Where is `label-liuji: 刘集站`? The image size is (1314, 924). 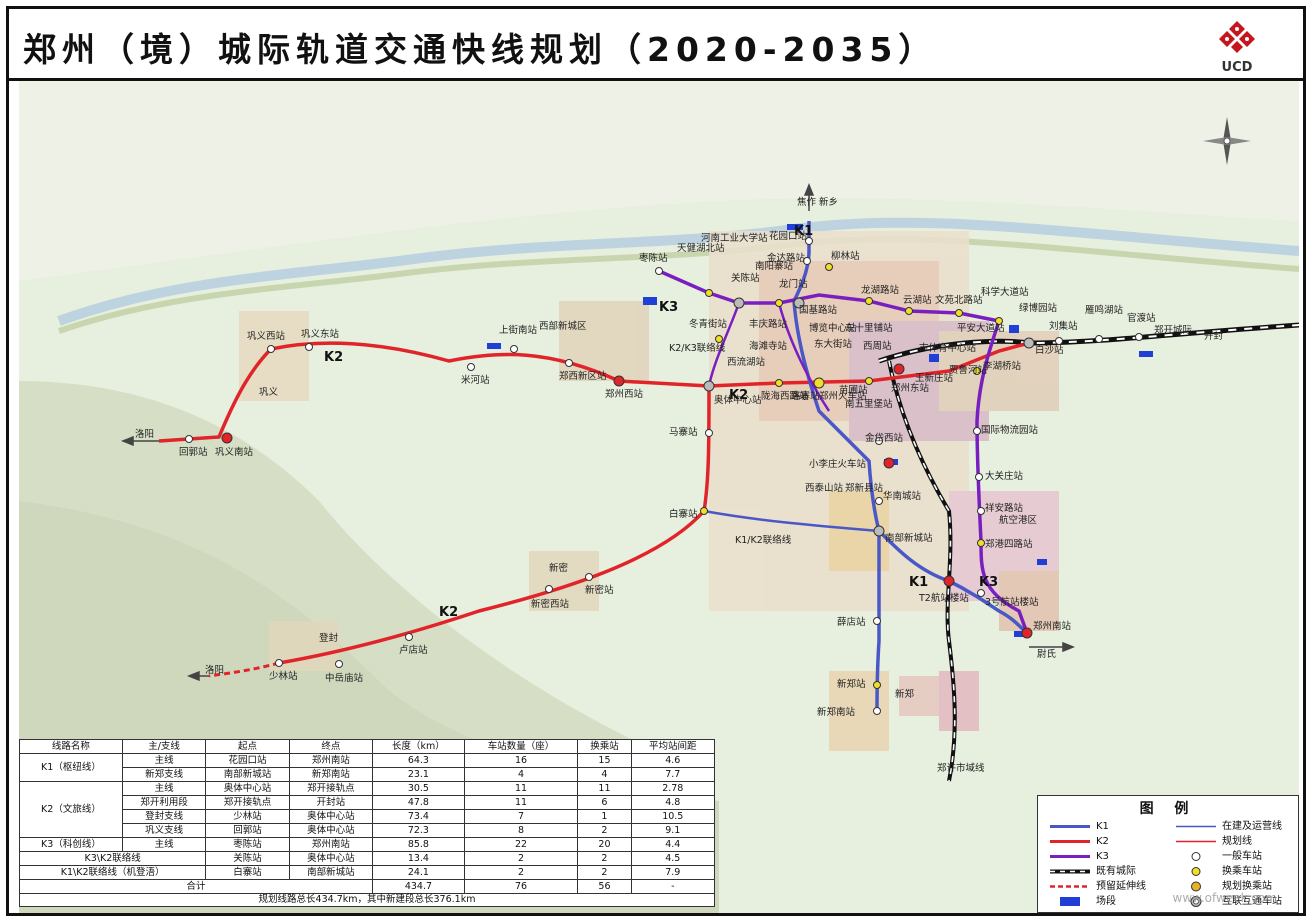 label-liuji: 刘集站 is located at coordinates (1063, 326).